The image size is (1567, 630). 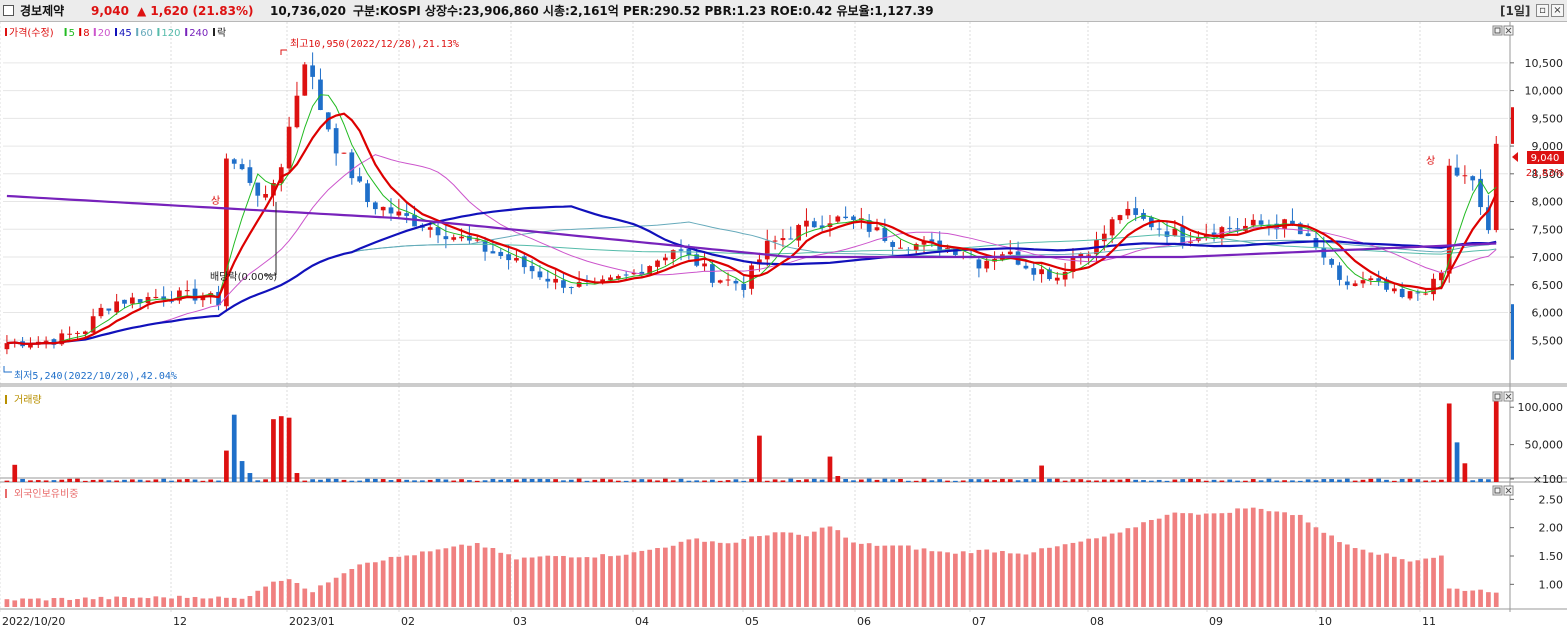 What do you see at coordinates (195, 11) in the screenshot?
I see `price-change: ▲ 1,620 (21.83%)` at bounding box center [195, 11].